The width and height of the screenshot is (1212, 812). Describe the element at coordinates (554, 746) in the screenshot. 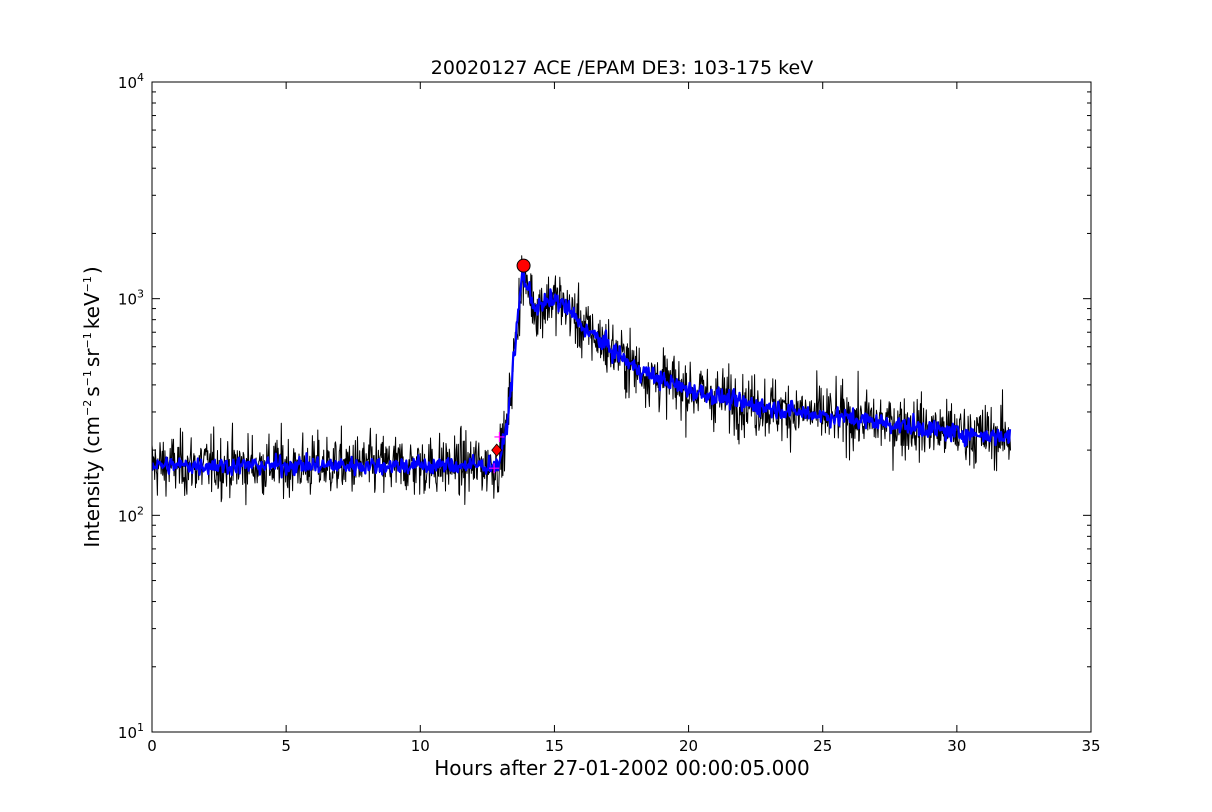

I see `x-tick-label: 15` at that location.